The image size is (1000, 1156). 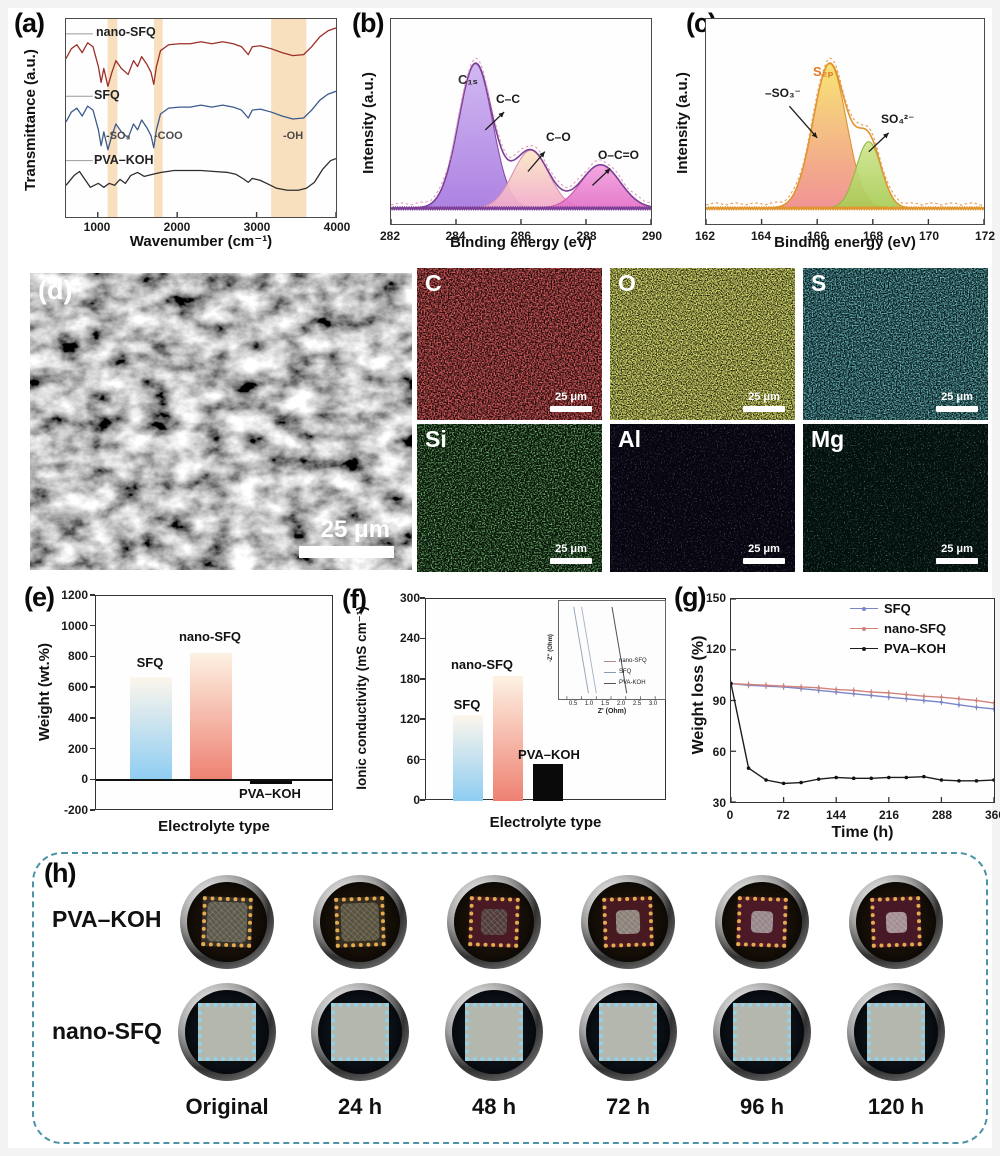 I want to click on panel-d-label: (d), so click(x=55, y=290).